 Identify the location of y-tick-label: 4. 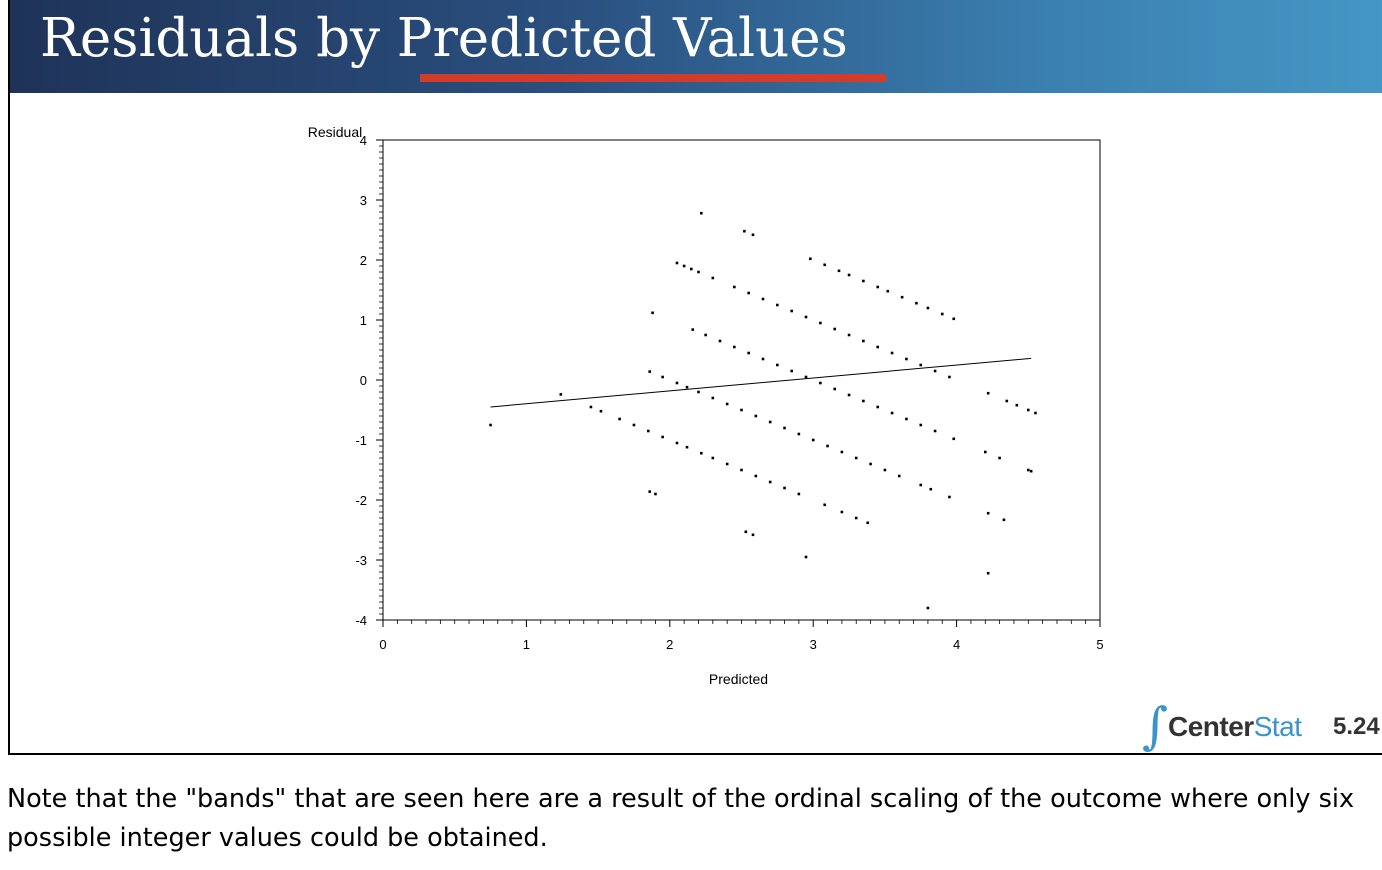
(363, 140).